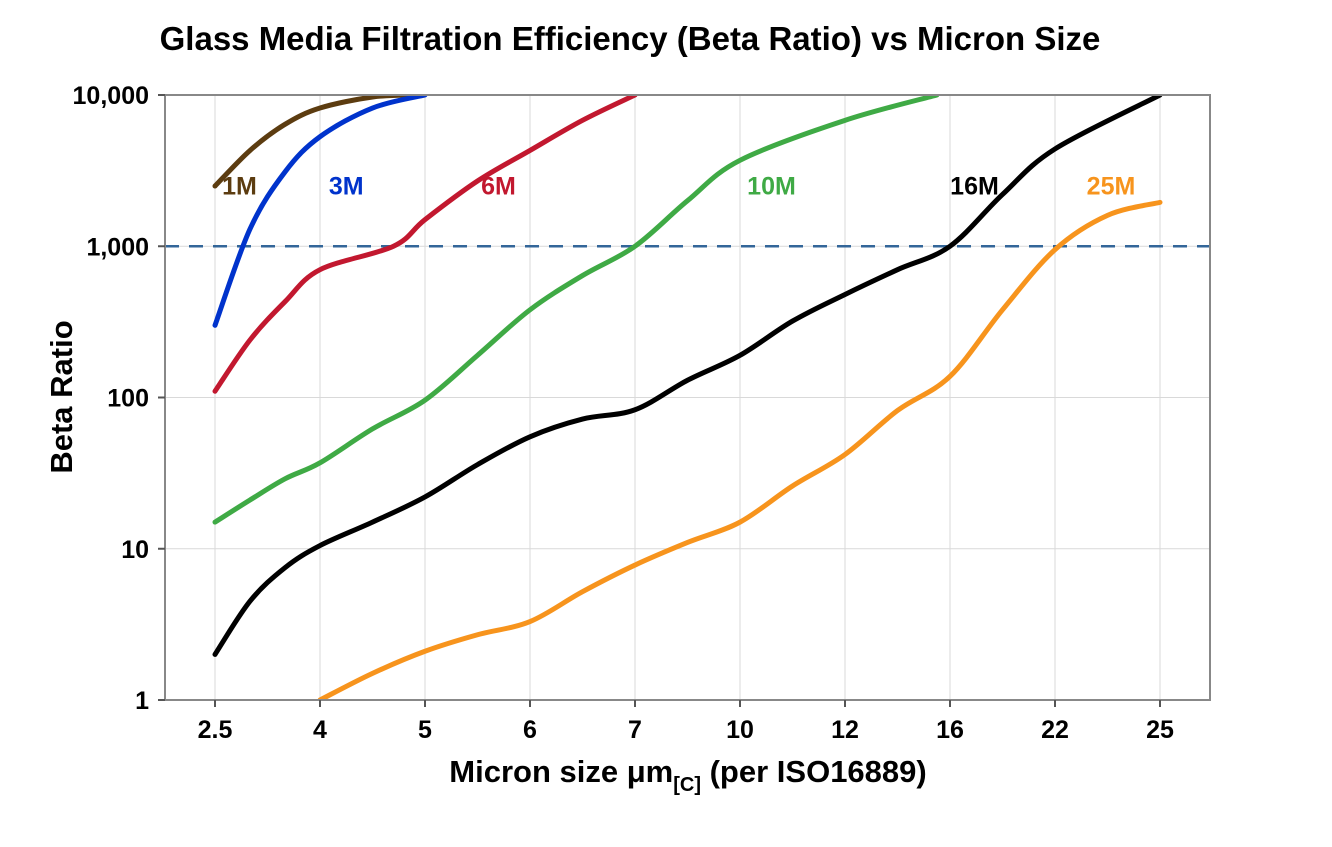  What do you see at coordinates (314, 142) in the screenshot?
I see `series-curve-1M` at bounding box center [314, 142].